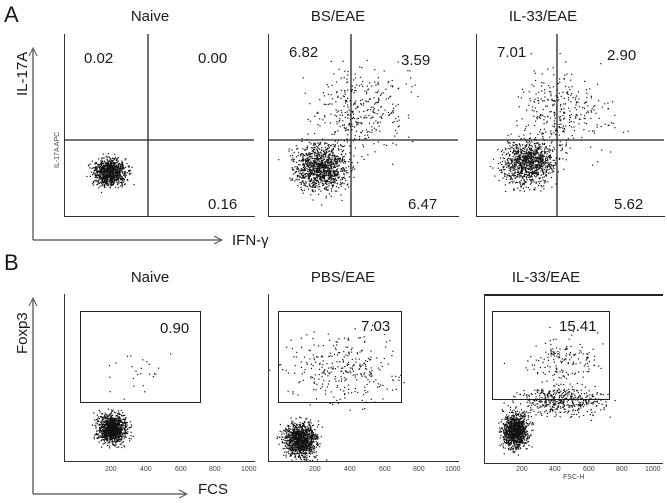 This screenshot has height=503, width=667. What do you see at coordinates (574, 477) in the screenshot?
I see `b3-inner-xlabel: FSC-H` at bounding box center [574, 477].